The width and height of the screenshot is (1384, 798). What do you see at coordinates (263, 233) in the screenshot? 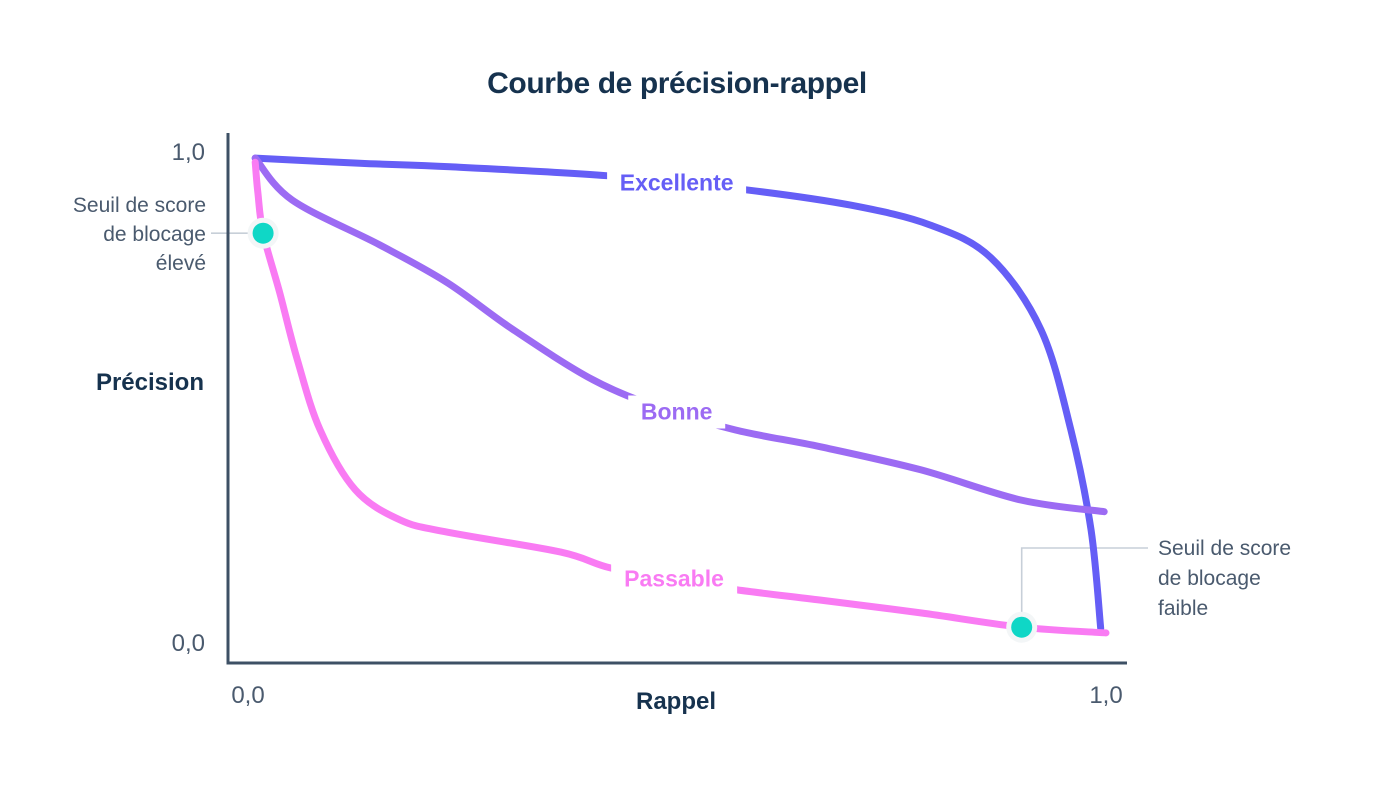
I see `seuil-eleve-dot` at bounding box center [263, 233].